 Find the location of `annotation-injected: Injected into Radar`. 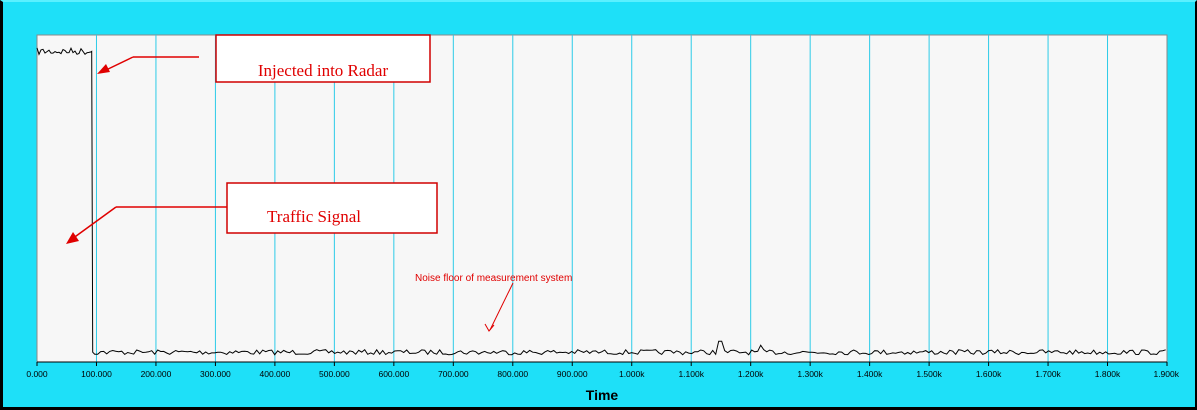

annotation-injected: Injected into Radar is located at coordinates (264, 58).